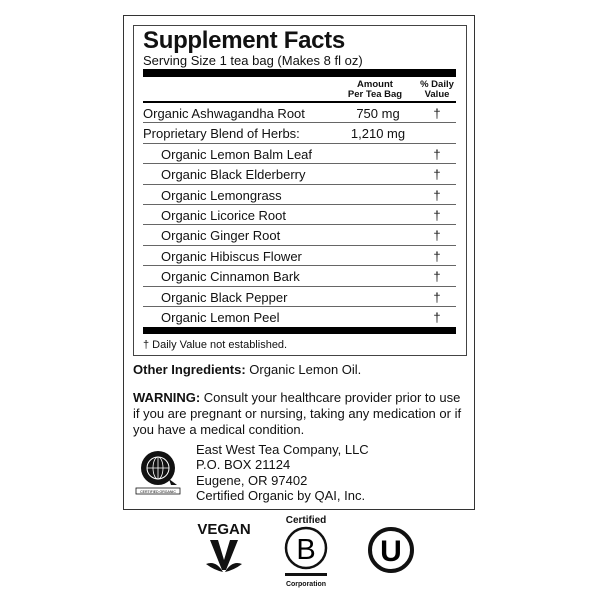 This screenshot has width=600, height=600. What do you see at coordinates (221, 236) in the screenshot?
I see `ingredient-name: Organic Ginger Root` at bounding box center [221, 236].